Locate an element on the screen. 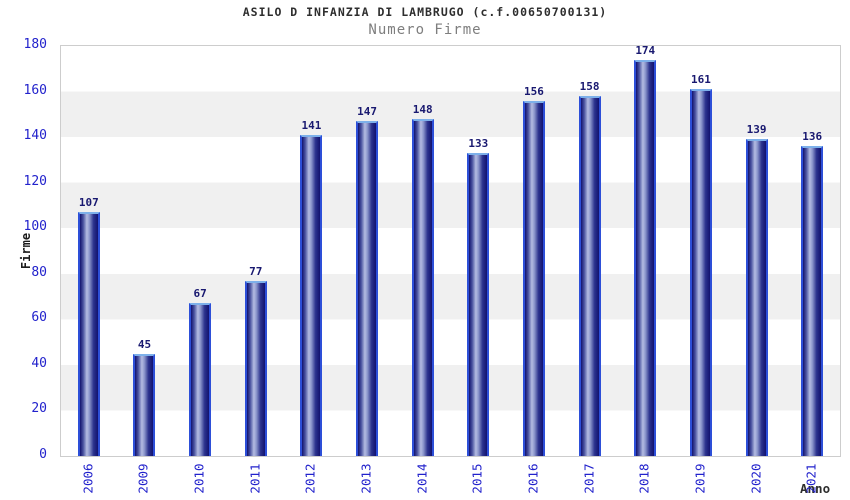  bar-value-label: 45 is located at coordinates (144, 344).